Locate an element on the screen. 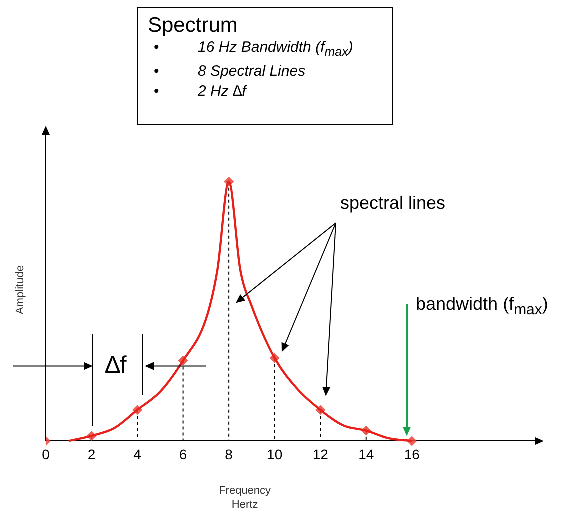 The width and height of the screenshot is (562, 514). x-tick-label: 8 is located at coordinates (229, 454).